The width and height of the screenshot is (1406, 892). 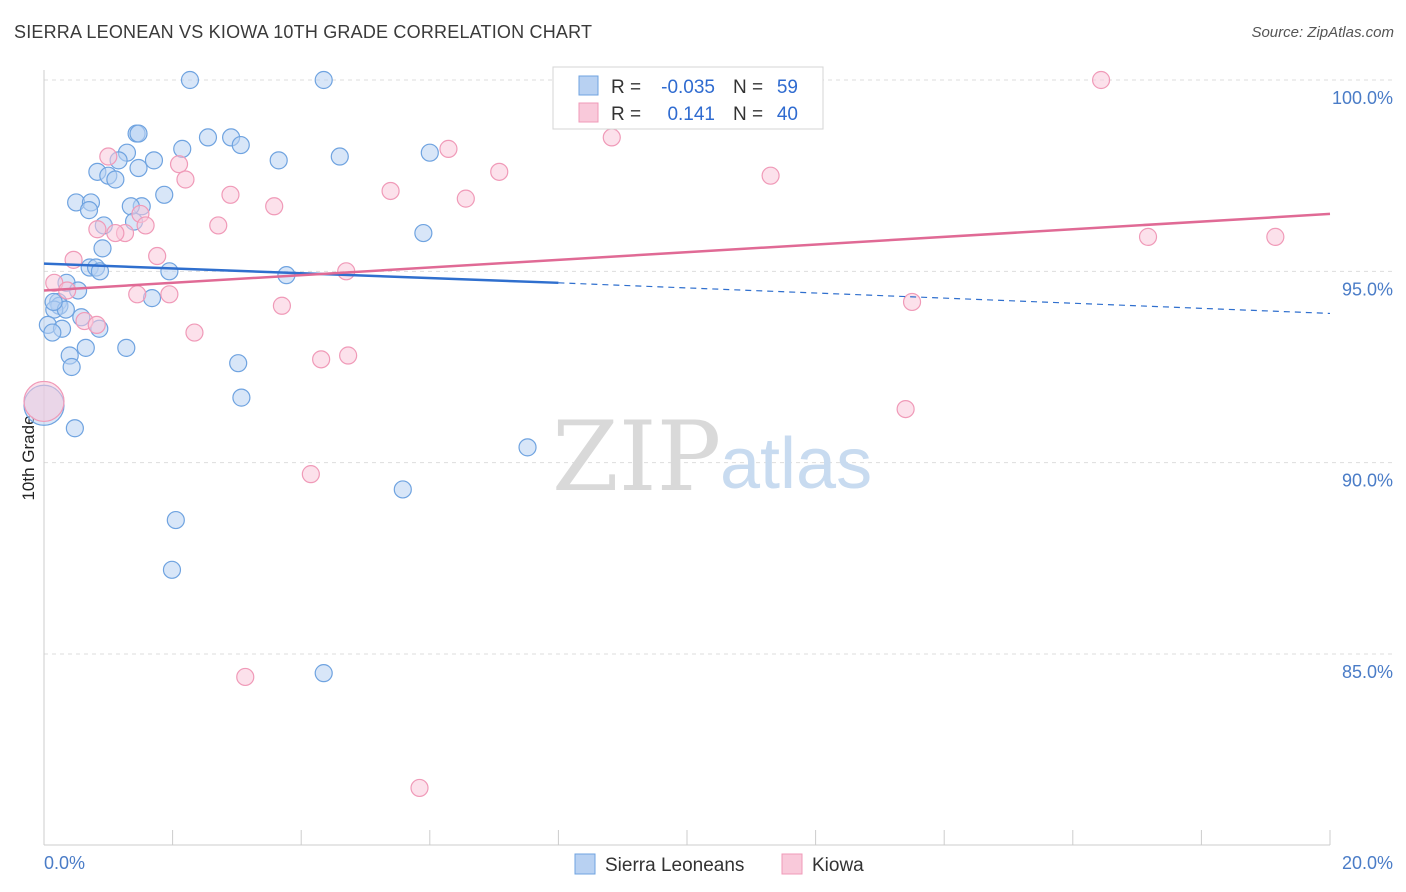 I want to click on trend-line-kiowa, so click(x=687, y=252).